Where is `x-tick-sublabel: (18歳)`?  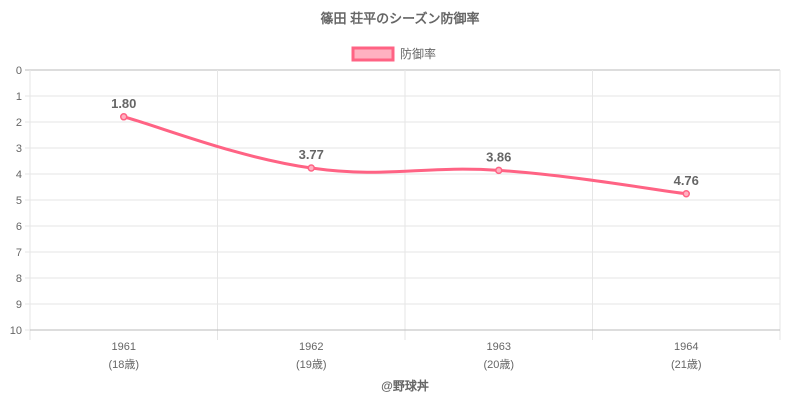
x-tick-sublabel: (18歳) is located at coordinates (123, 364).